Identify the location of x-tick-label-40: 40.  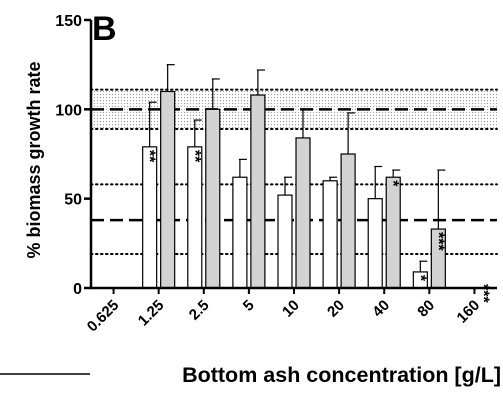
(381, 309).